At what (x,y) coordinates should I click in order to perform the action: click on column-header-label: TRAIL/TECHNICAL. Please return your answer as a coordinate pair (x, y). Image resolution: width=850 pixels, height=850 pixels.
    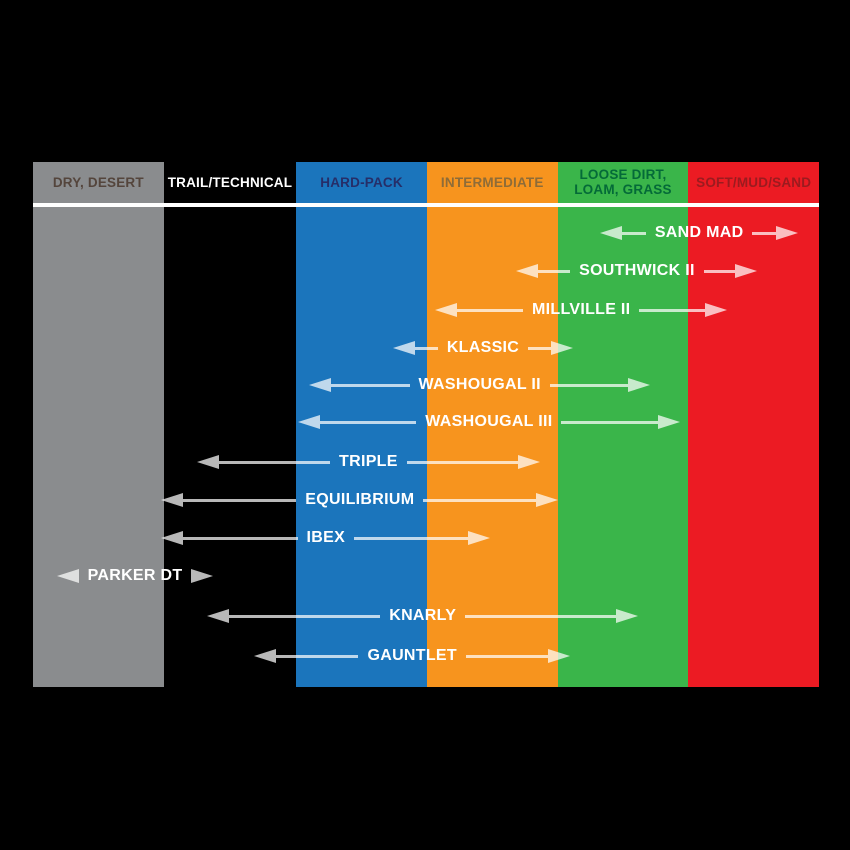
    Looking at the image, I should click on (230, 182).